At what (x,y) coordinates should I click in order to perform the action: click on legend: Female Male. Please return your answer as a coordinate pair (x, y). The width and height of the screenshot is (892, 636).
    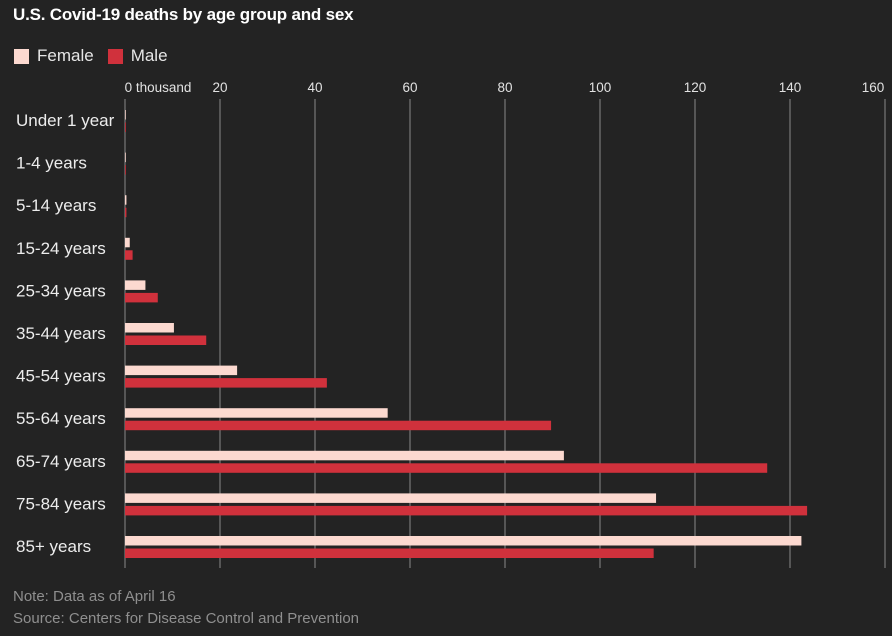
    Looking at the image, I should click on (98, 56).